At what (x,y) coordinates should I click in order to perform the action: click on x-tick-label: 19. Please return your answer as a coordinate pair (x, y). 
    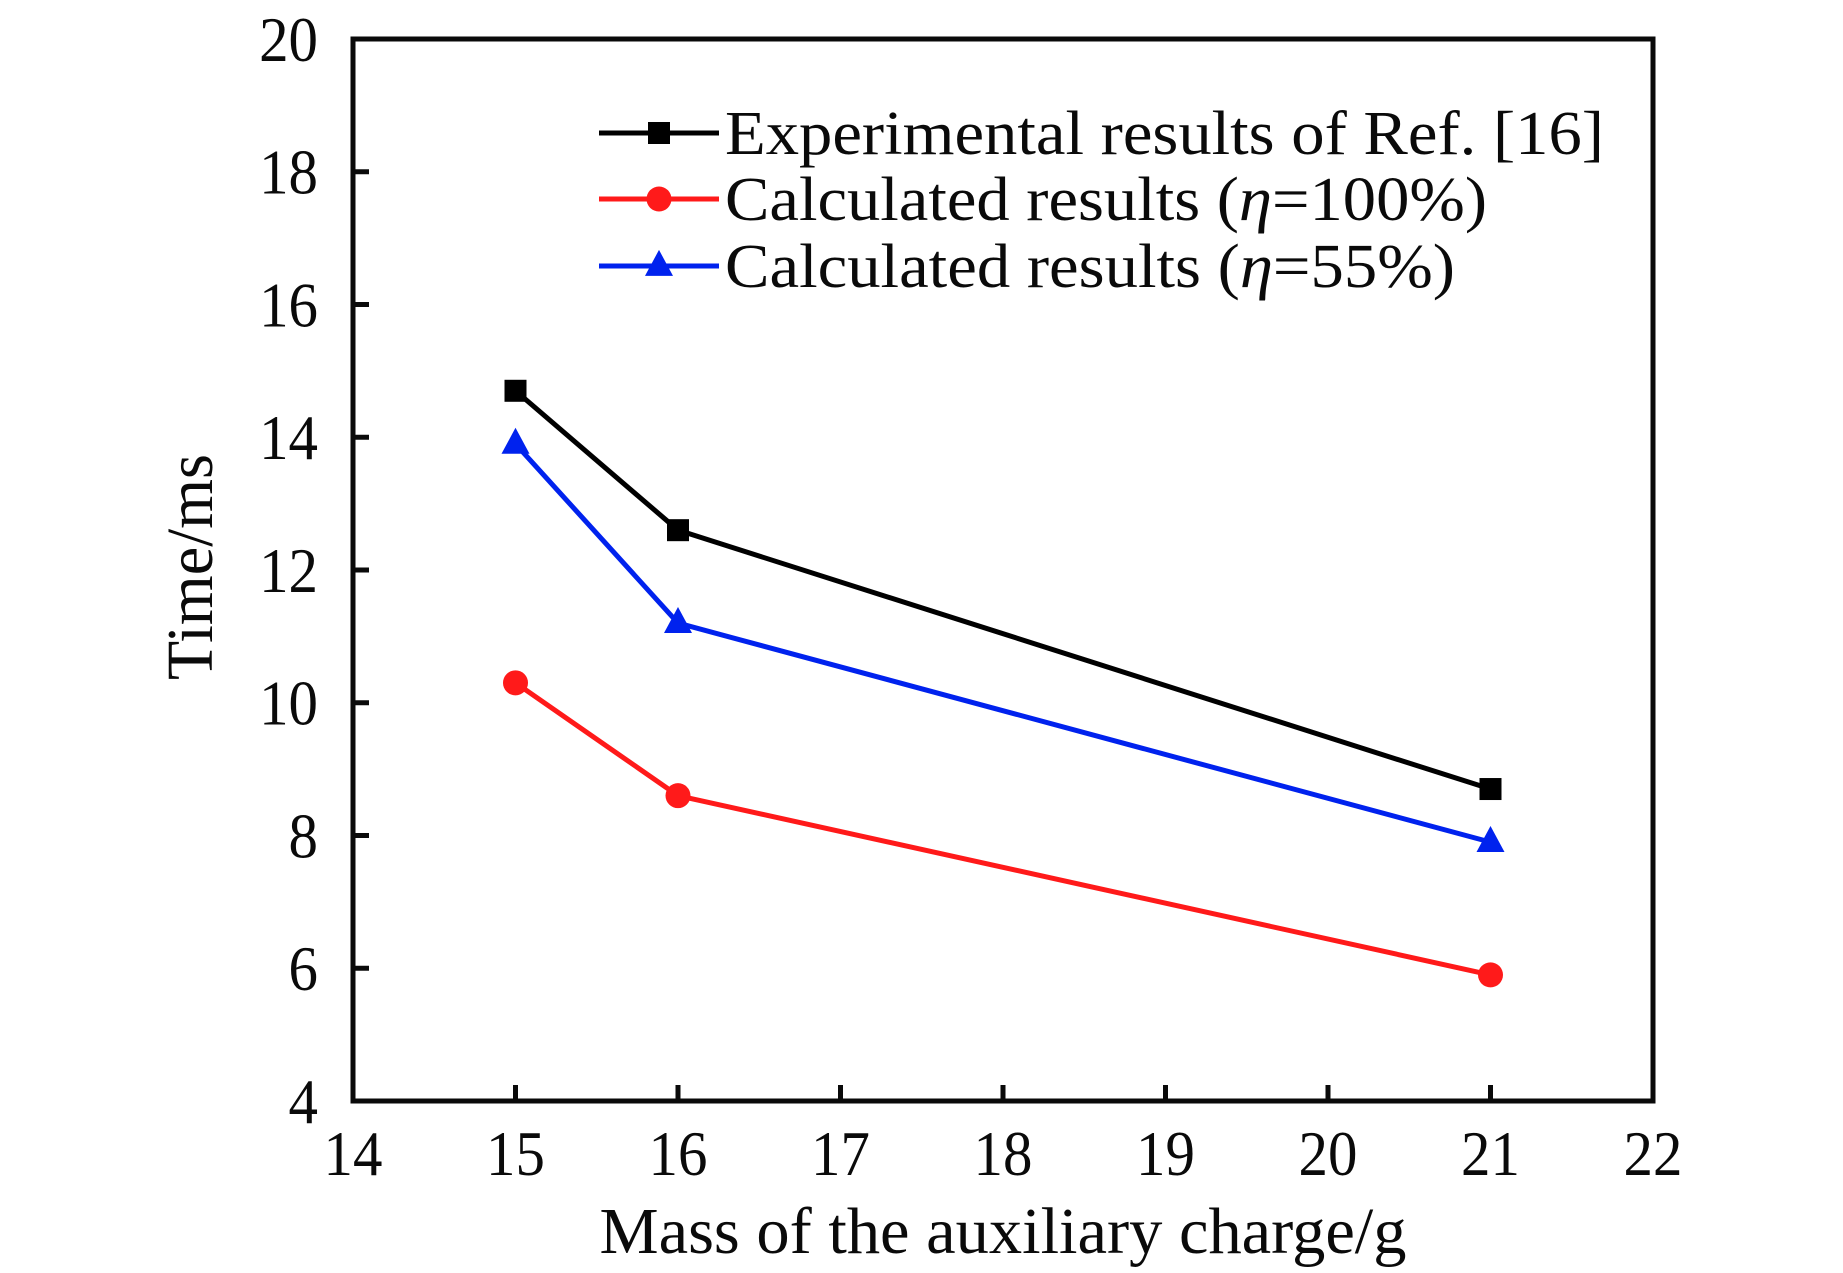
    Looking at the image, I should click on (1165, 1154).